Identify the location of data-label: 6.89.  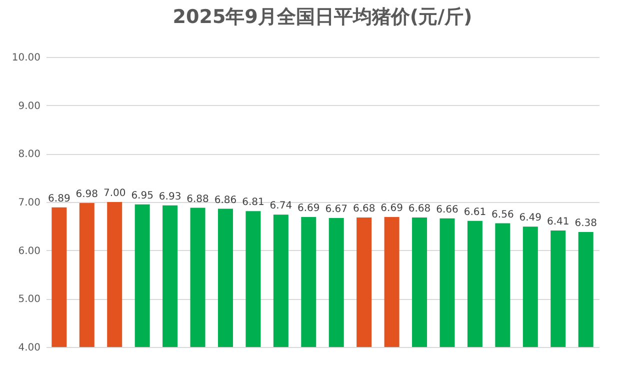
(59, 198).